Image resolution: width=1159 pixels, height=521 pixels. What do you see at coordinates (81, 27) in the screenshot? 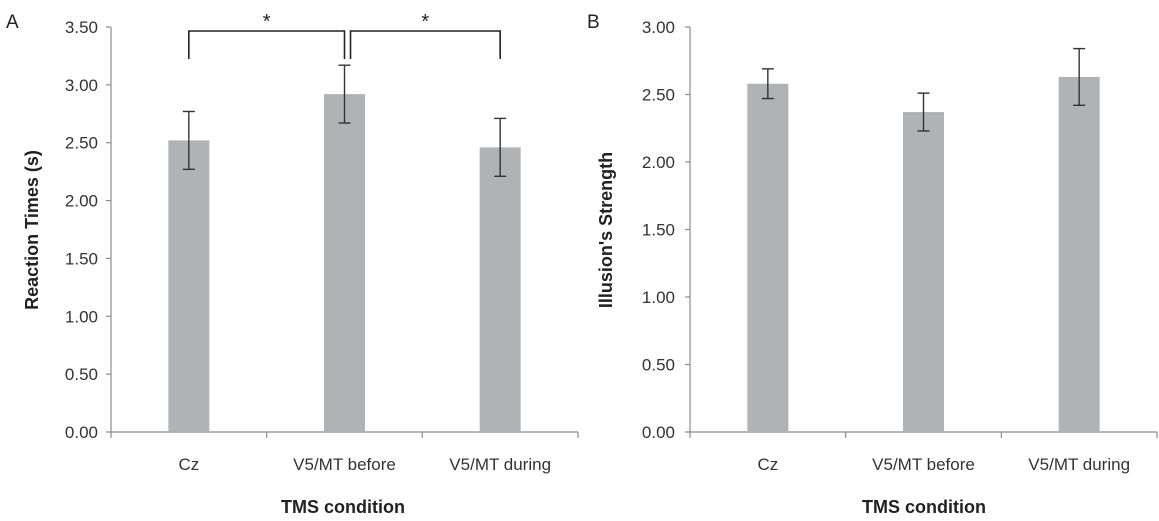
I see `y-tick-label: 3.50` at bounding box center [81, 27].